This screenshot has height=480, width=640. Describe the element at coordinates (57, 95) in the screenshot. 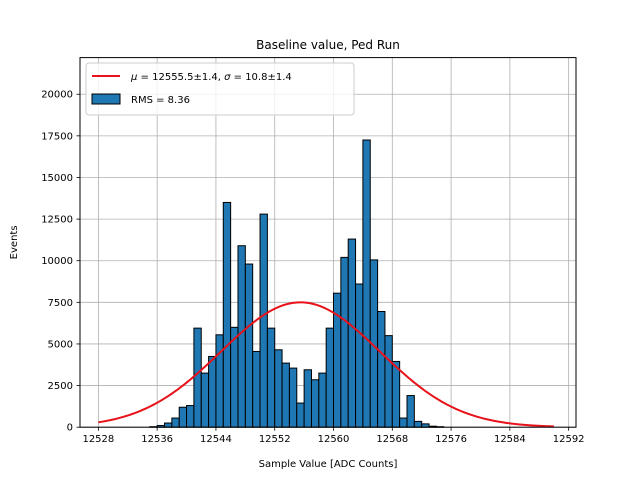

I see `y-tick-label: 20000` at that location.